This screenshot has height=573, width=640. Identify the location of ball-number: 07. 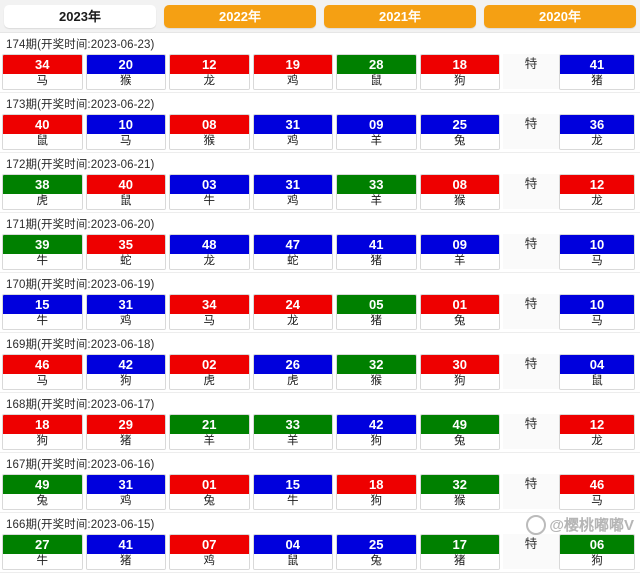
(209, 544).